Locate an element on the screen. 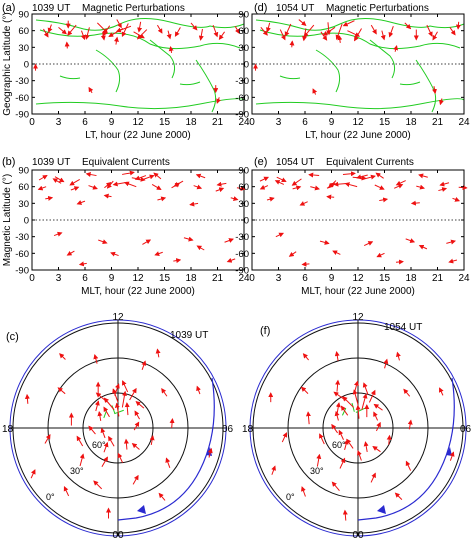 This screenshot has height=540, width=474. panel-d-y-tick-label--60: -60 is located at coordinates (242, 98).